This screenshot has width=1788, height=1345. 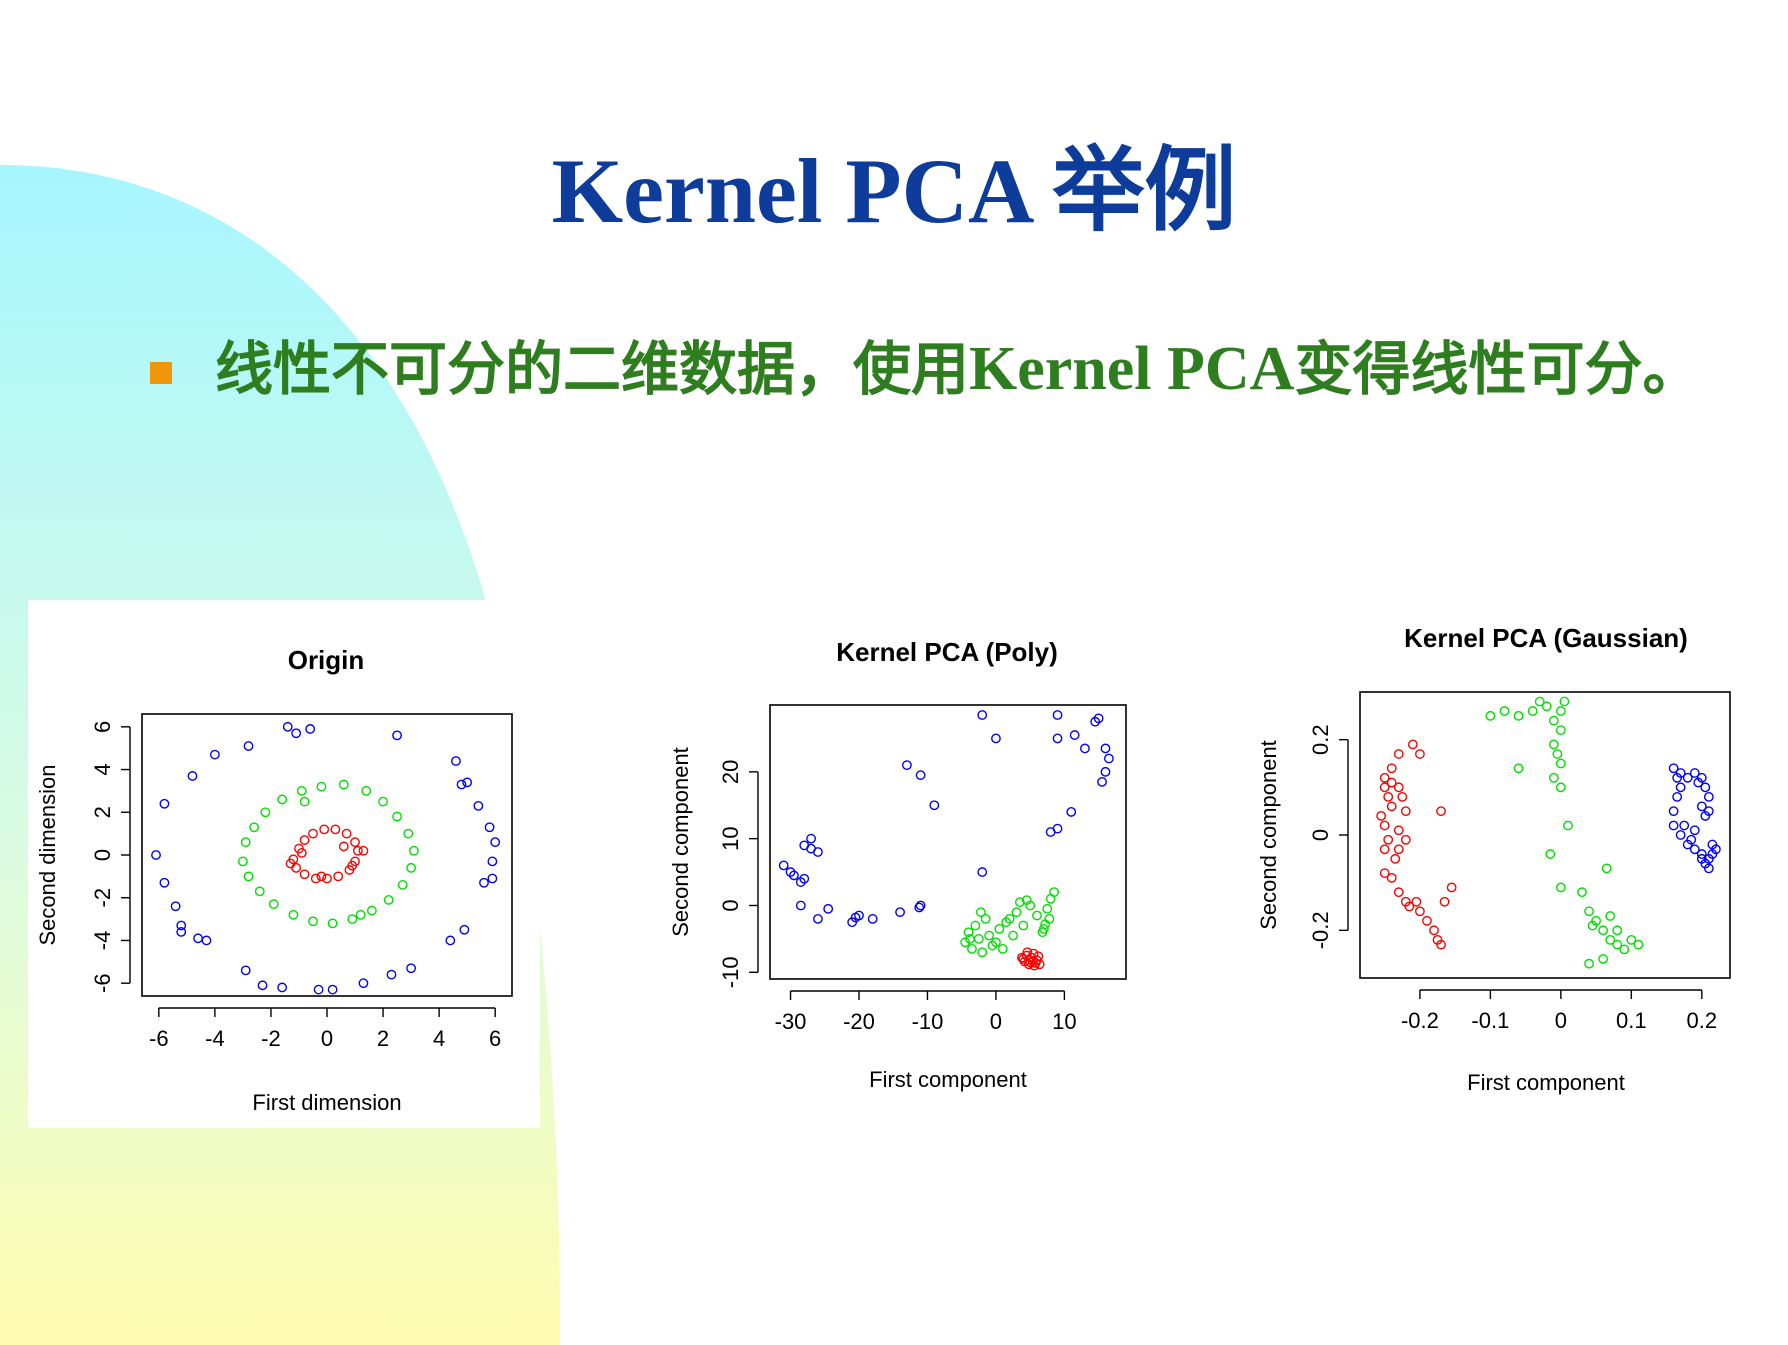 I want to click on x-tick-label: 10, so click(x=1064, y=1021).